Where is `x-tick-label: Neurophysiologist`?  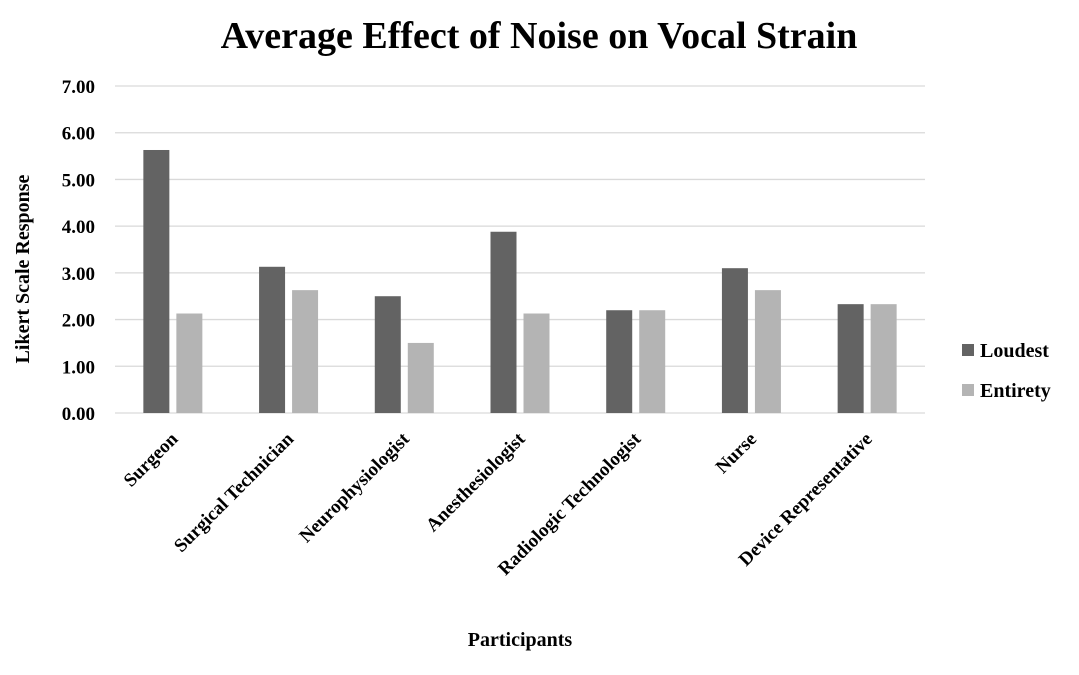 x-tick-label: Neurophysiologist is located at coordinates (354, 487).